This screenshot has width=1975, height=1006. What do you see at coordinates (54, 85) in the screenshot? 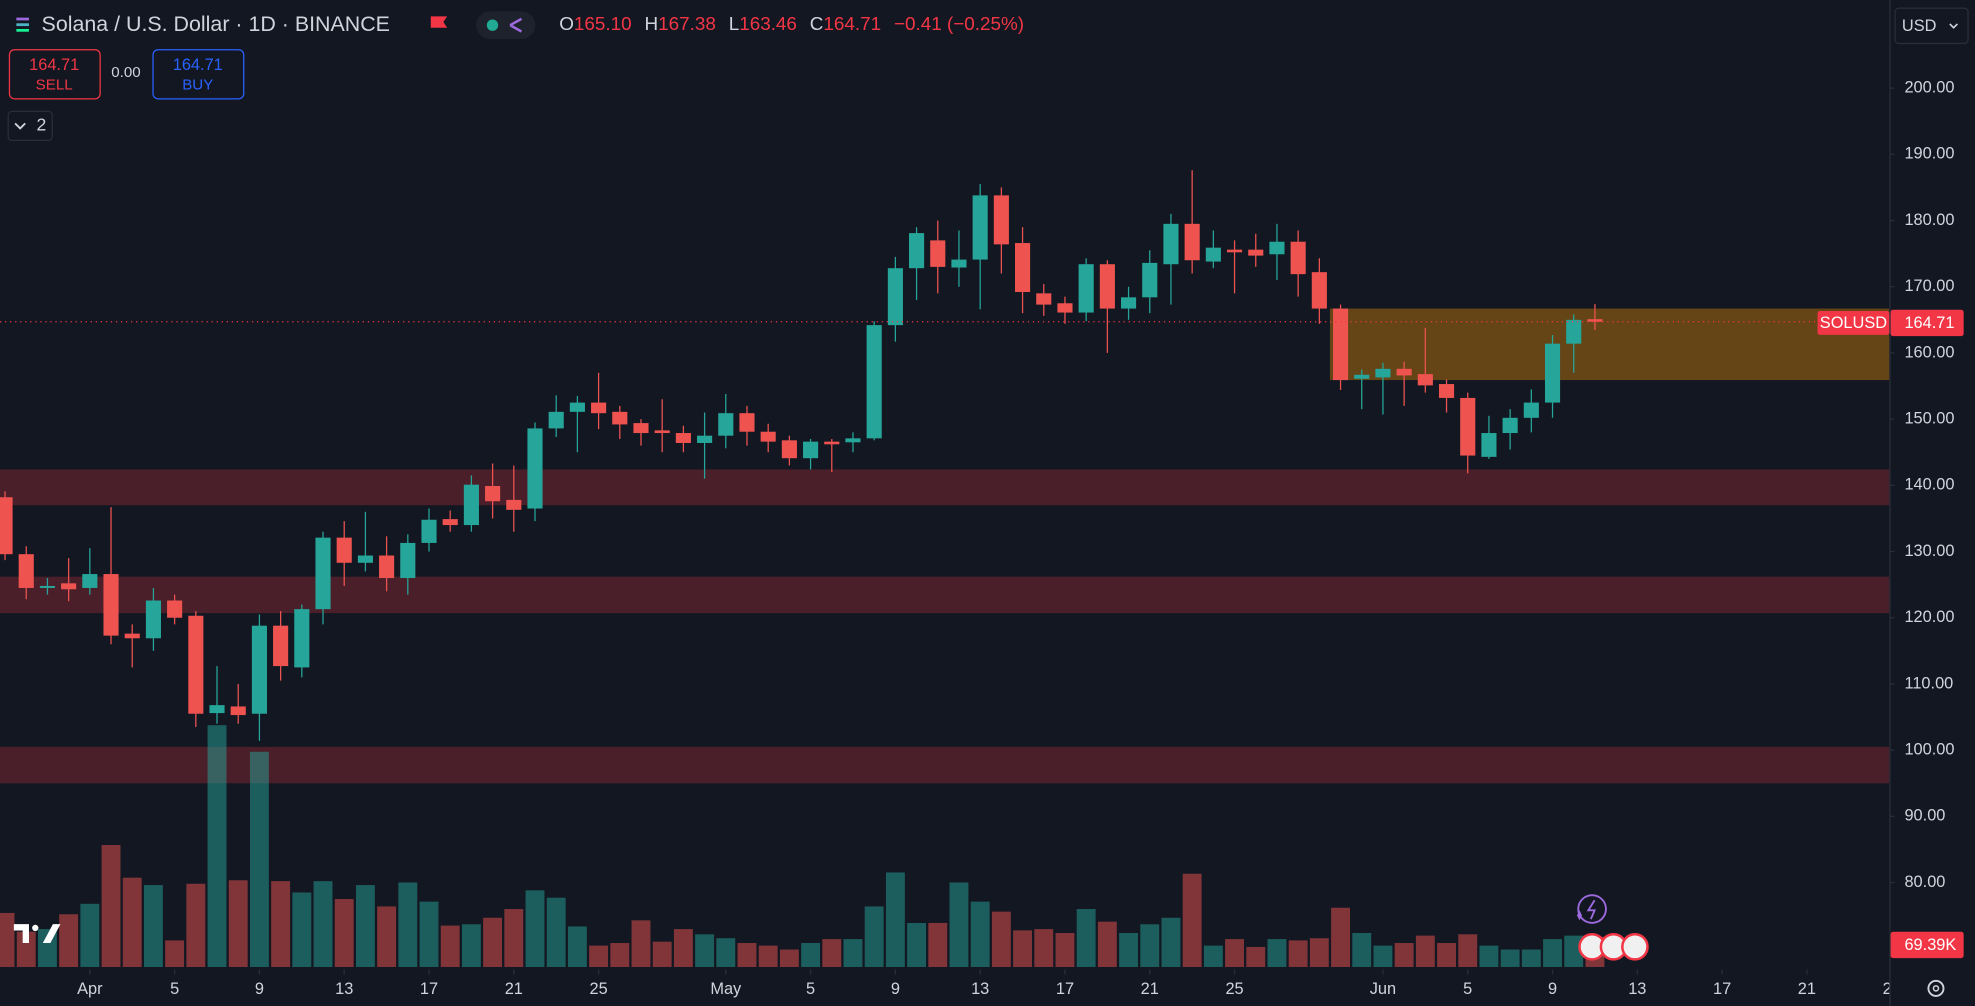
I see `sell-label: SELL` at bounding box center [54, 85].